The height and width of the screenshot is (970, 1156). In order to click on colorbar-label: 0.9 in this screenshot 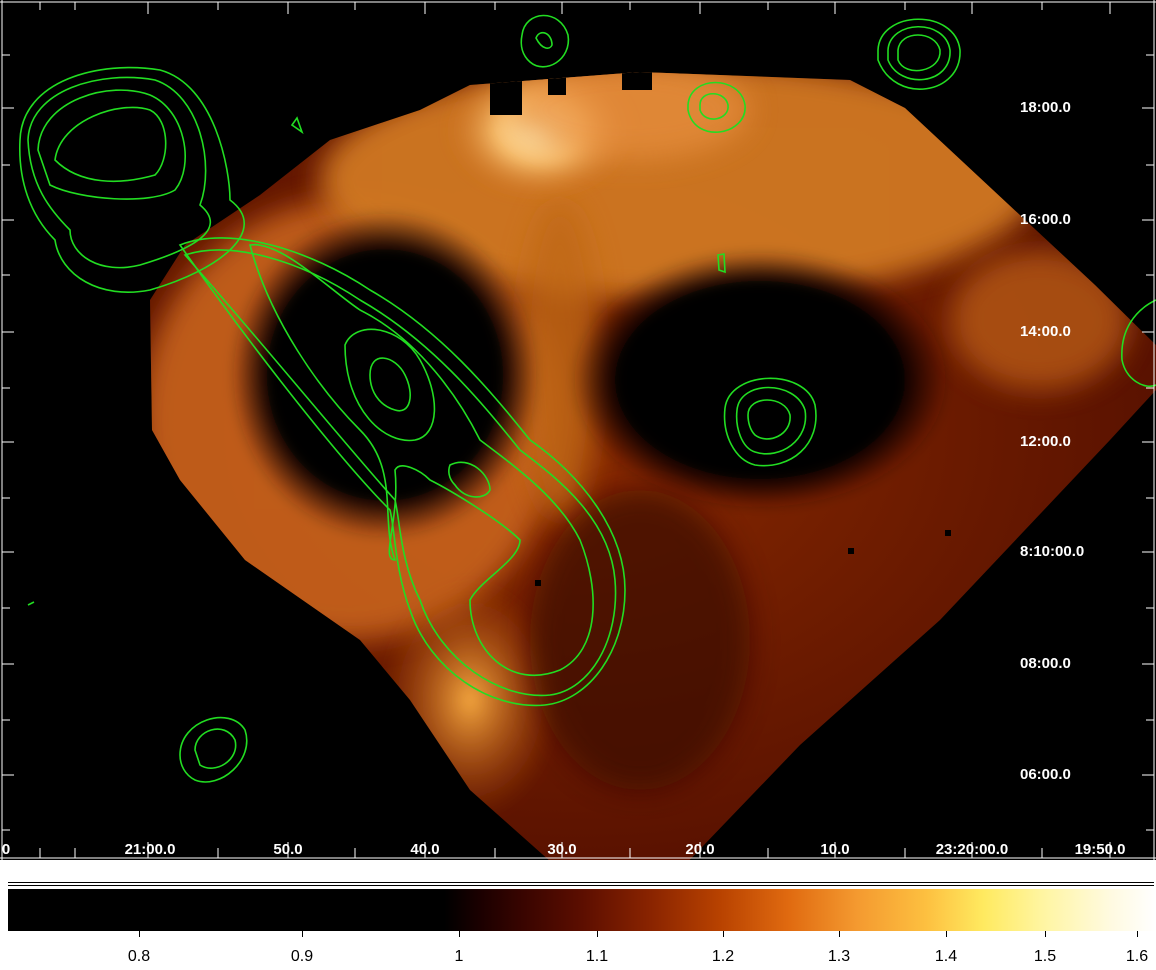, I will do `click(302, 956)`.